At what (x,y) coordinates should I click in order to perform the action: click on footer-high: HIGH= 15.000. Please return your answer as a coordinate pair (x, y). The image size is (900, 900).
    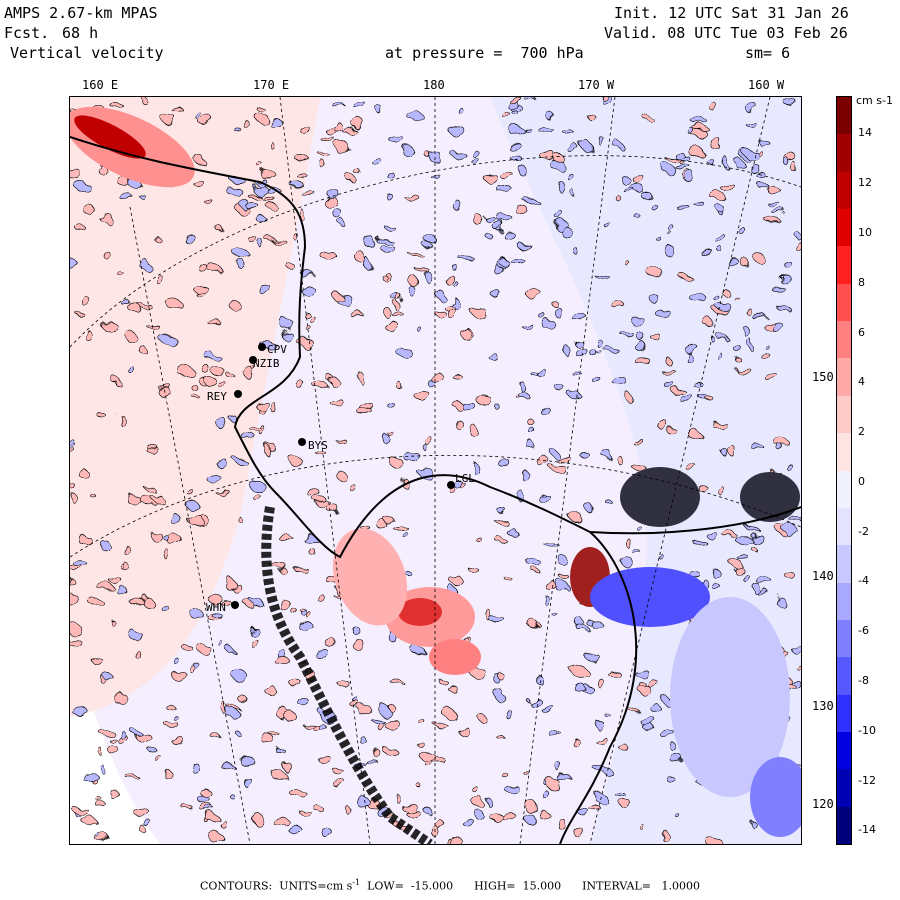
    Looking at the image, I should click on (518, 886).